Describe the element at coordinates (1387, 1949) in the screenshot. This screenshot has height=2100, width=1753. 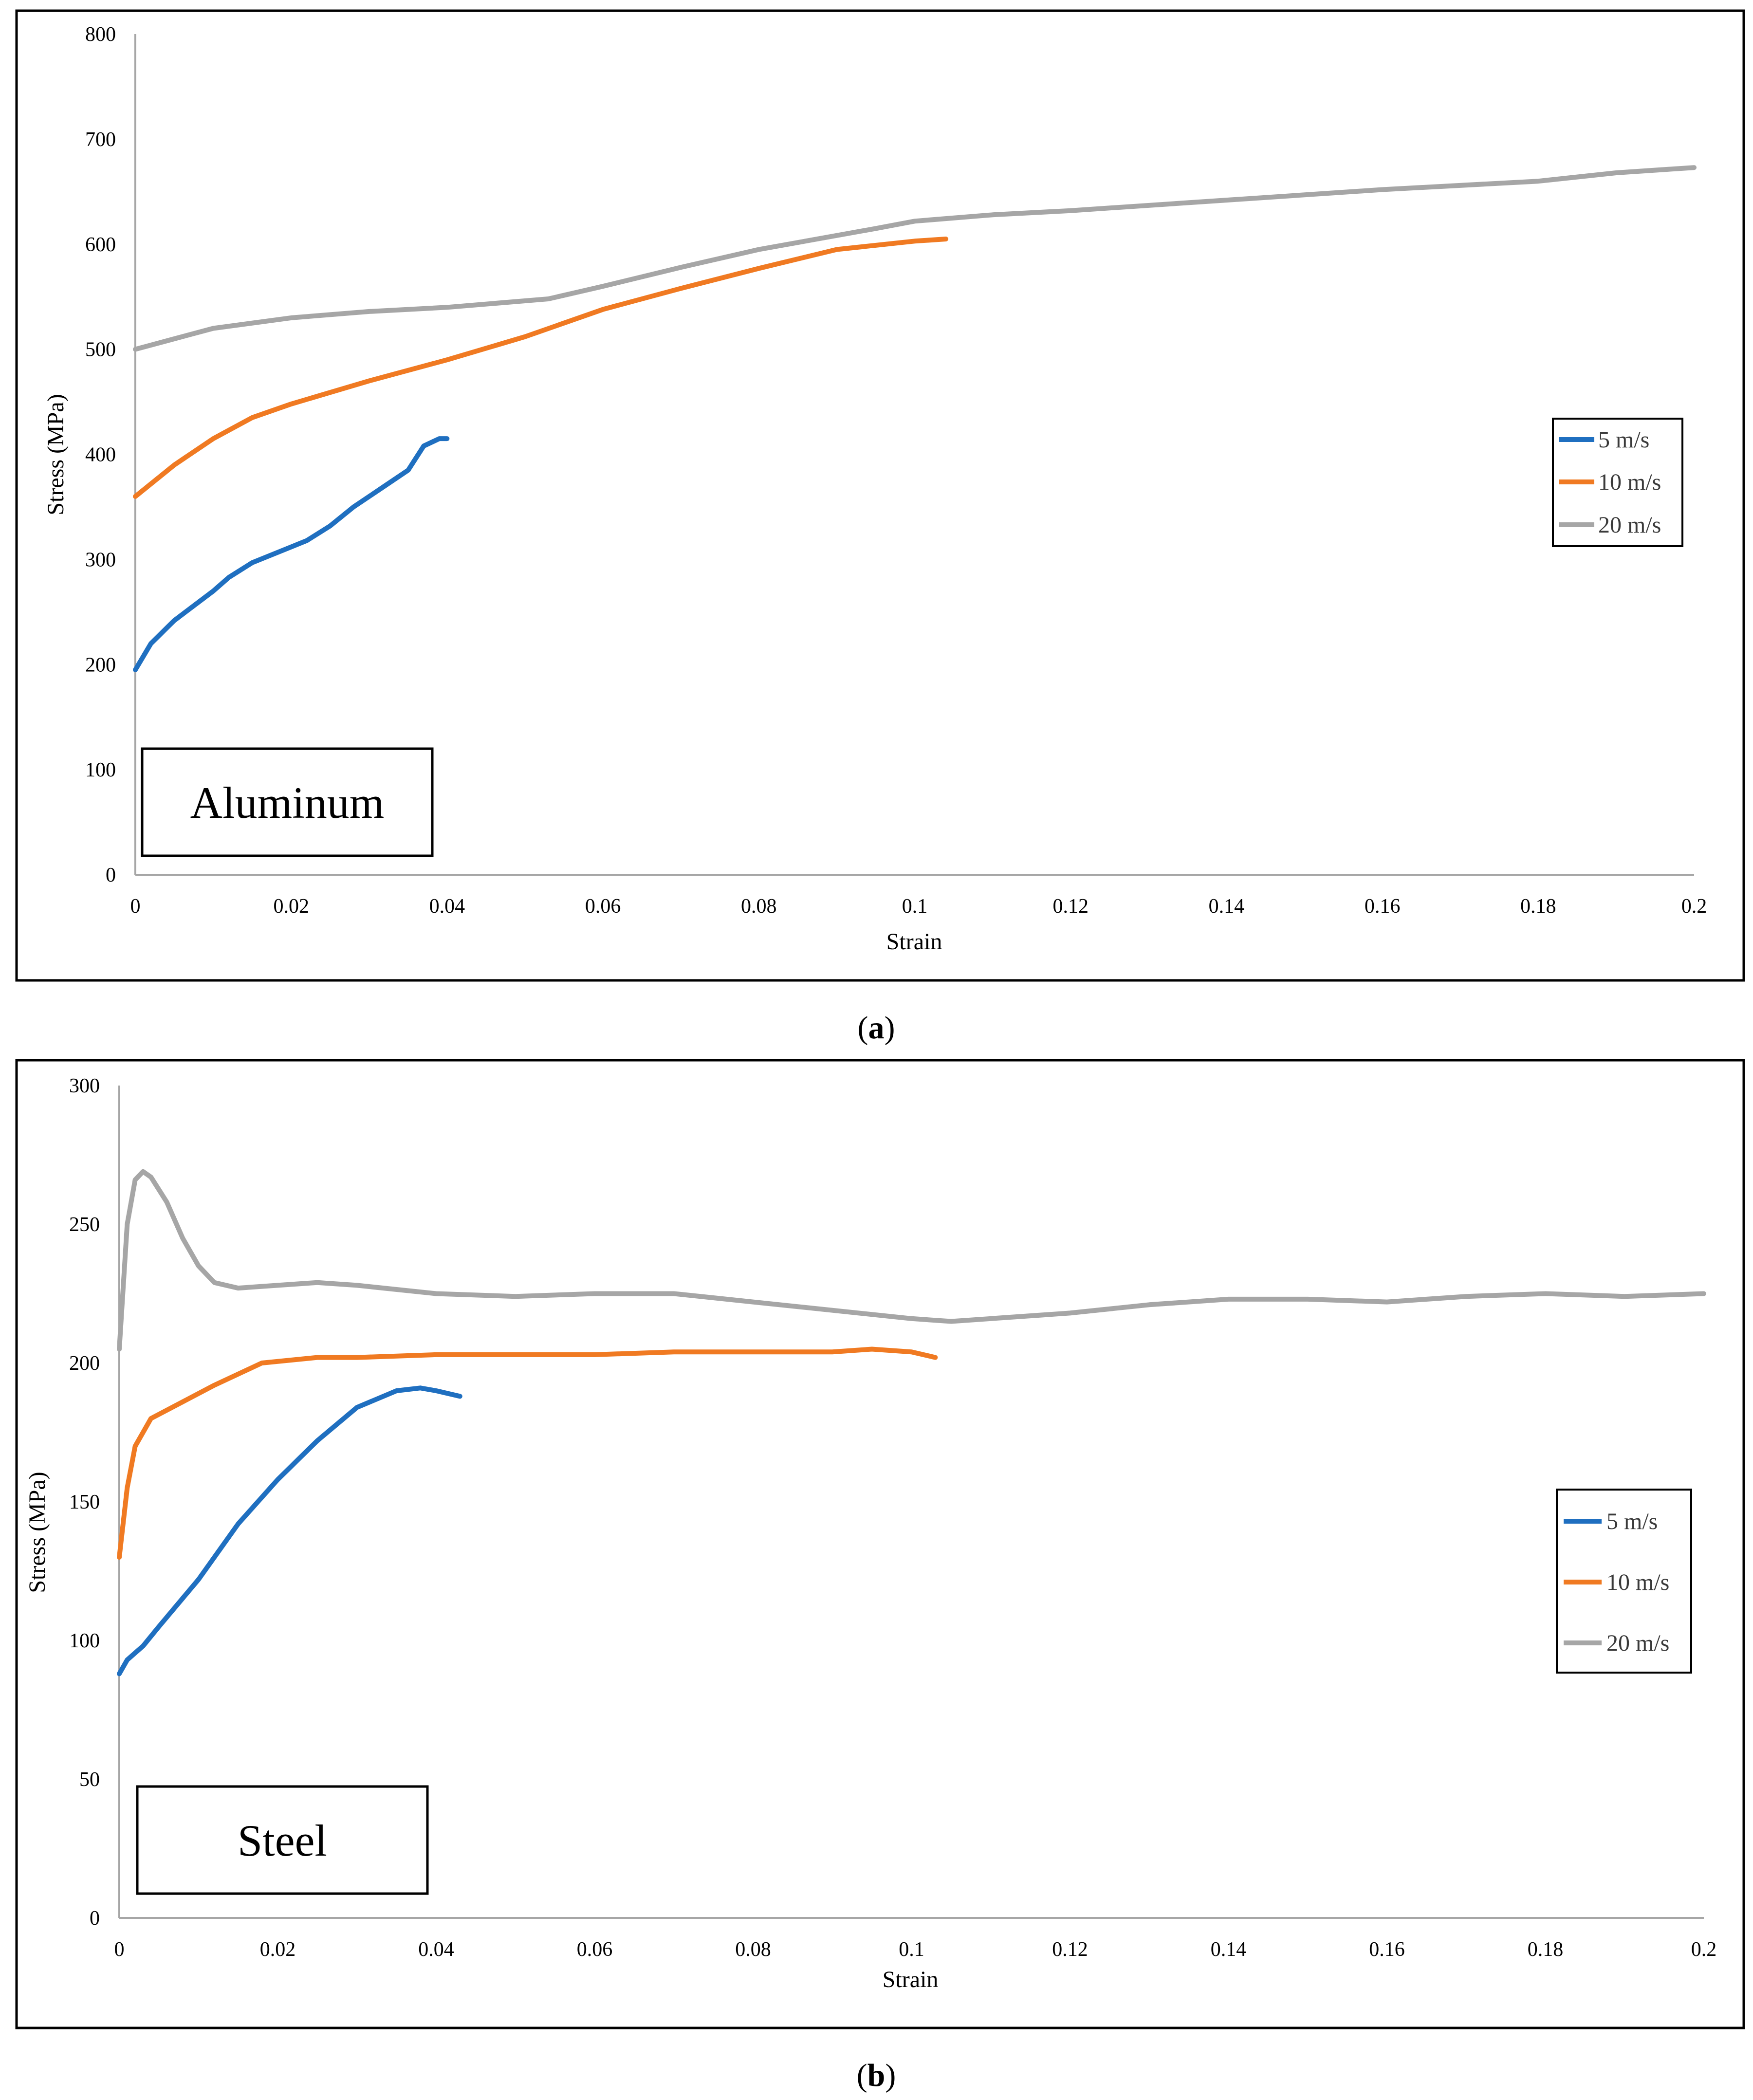
I see `chart-steel-x-tick-label: 0.16` at that location.